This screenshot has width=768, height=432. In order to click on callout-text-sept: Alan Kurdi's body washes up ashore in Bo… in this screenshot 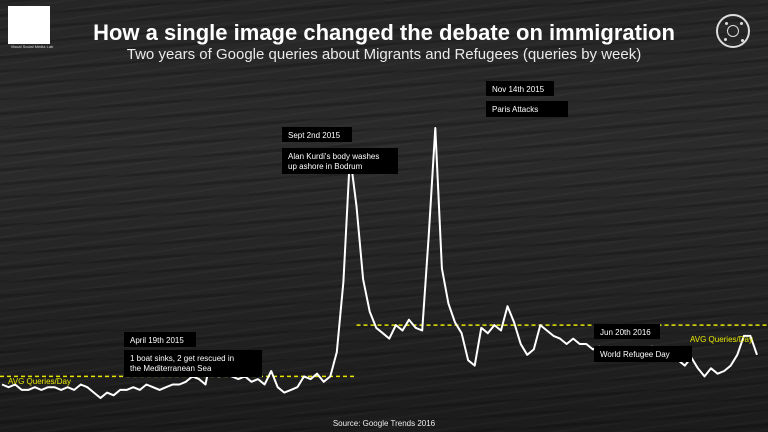, I will do `click(340, 161)`.